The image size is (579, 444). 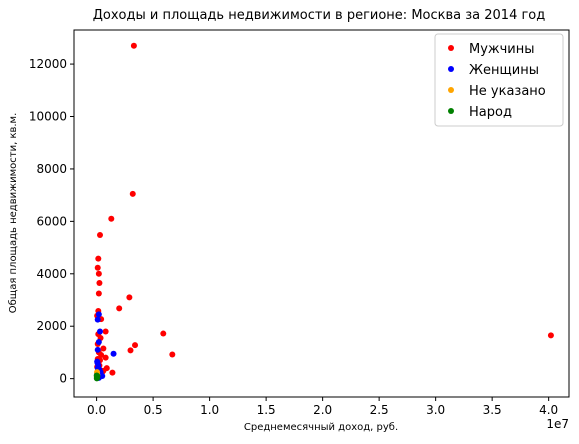 I want to click on y-tick-label: 8000, so click(x=51, y=169).